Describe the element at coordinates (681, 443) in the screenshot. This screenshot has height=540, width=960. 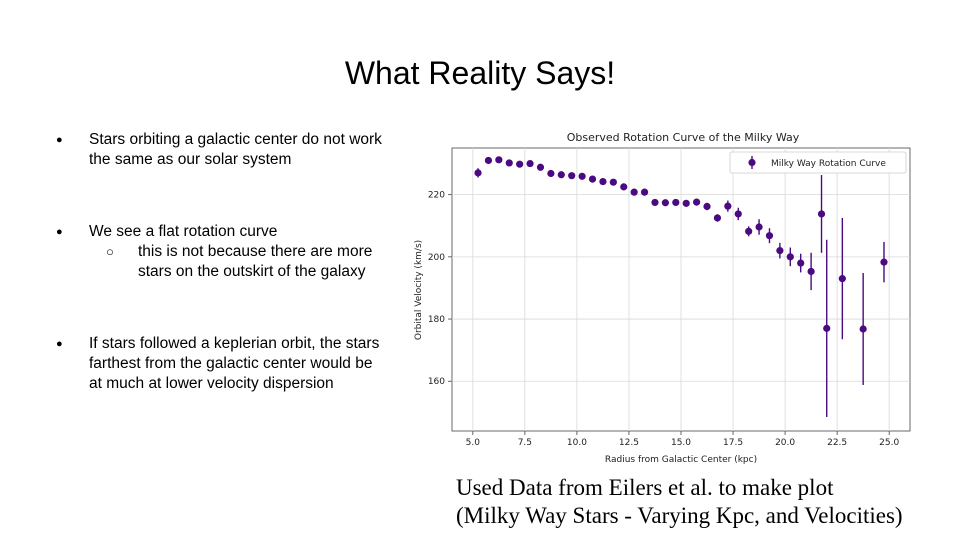
I see `x-tick-label: 15.0` at that location.